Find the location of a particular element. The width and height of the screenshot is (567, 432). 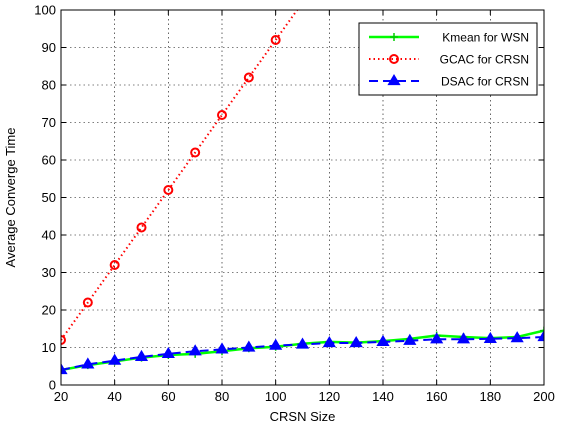

legend-box is located at coordinates (448, 59).